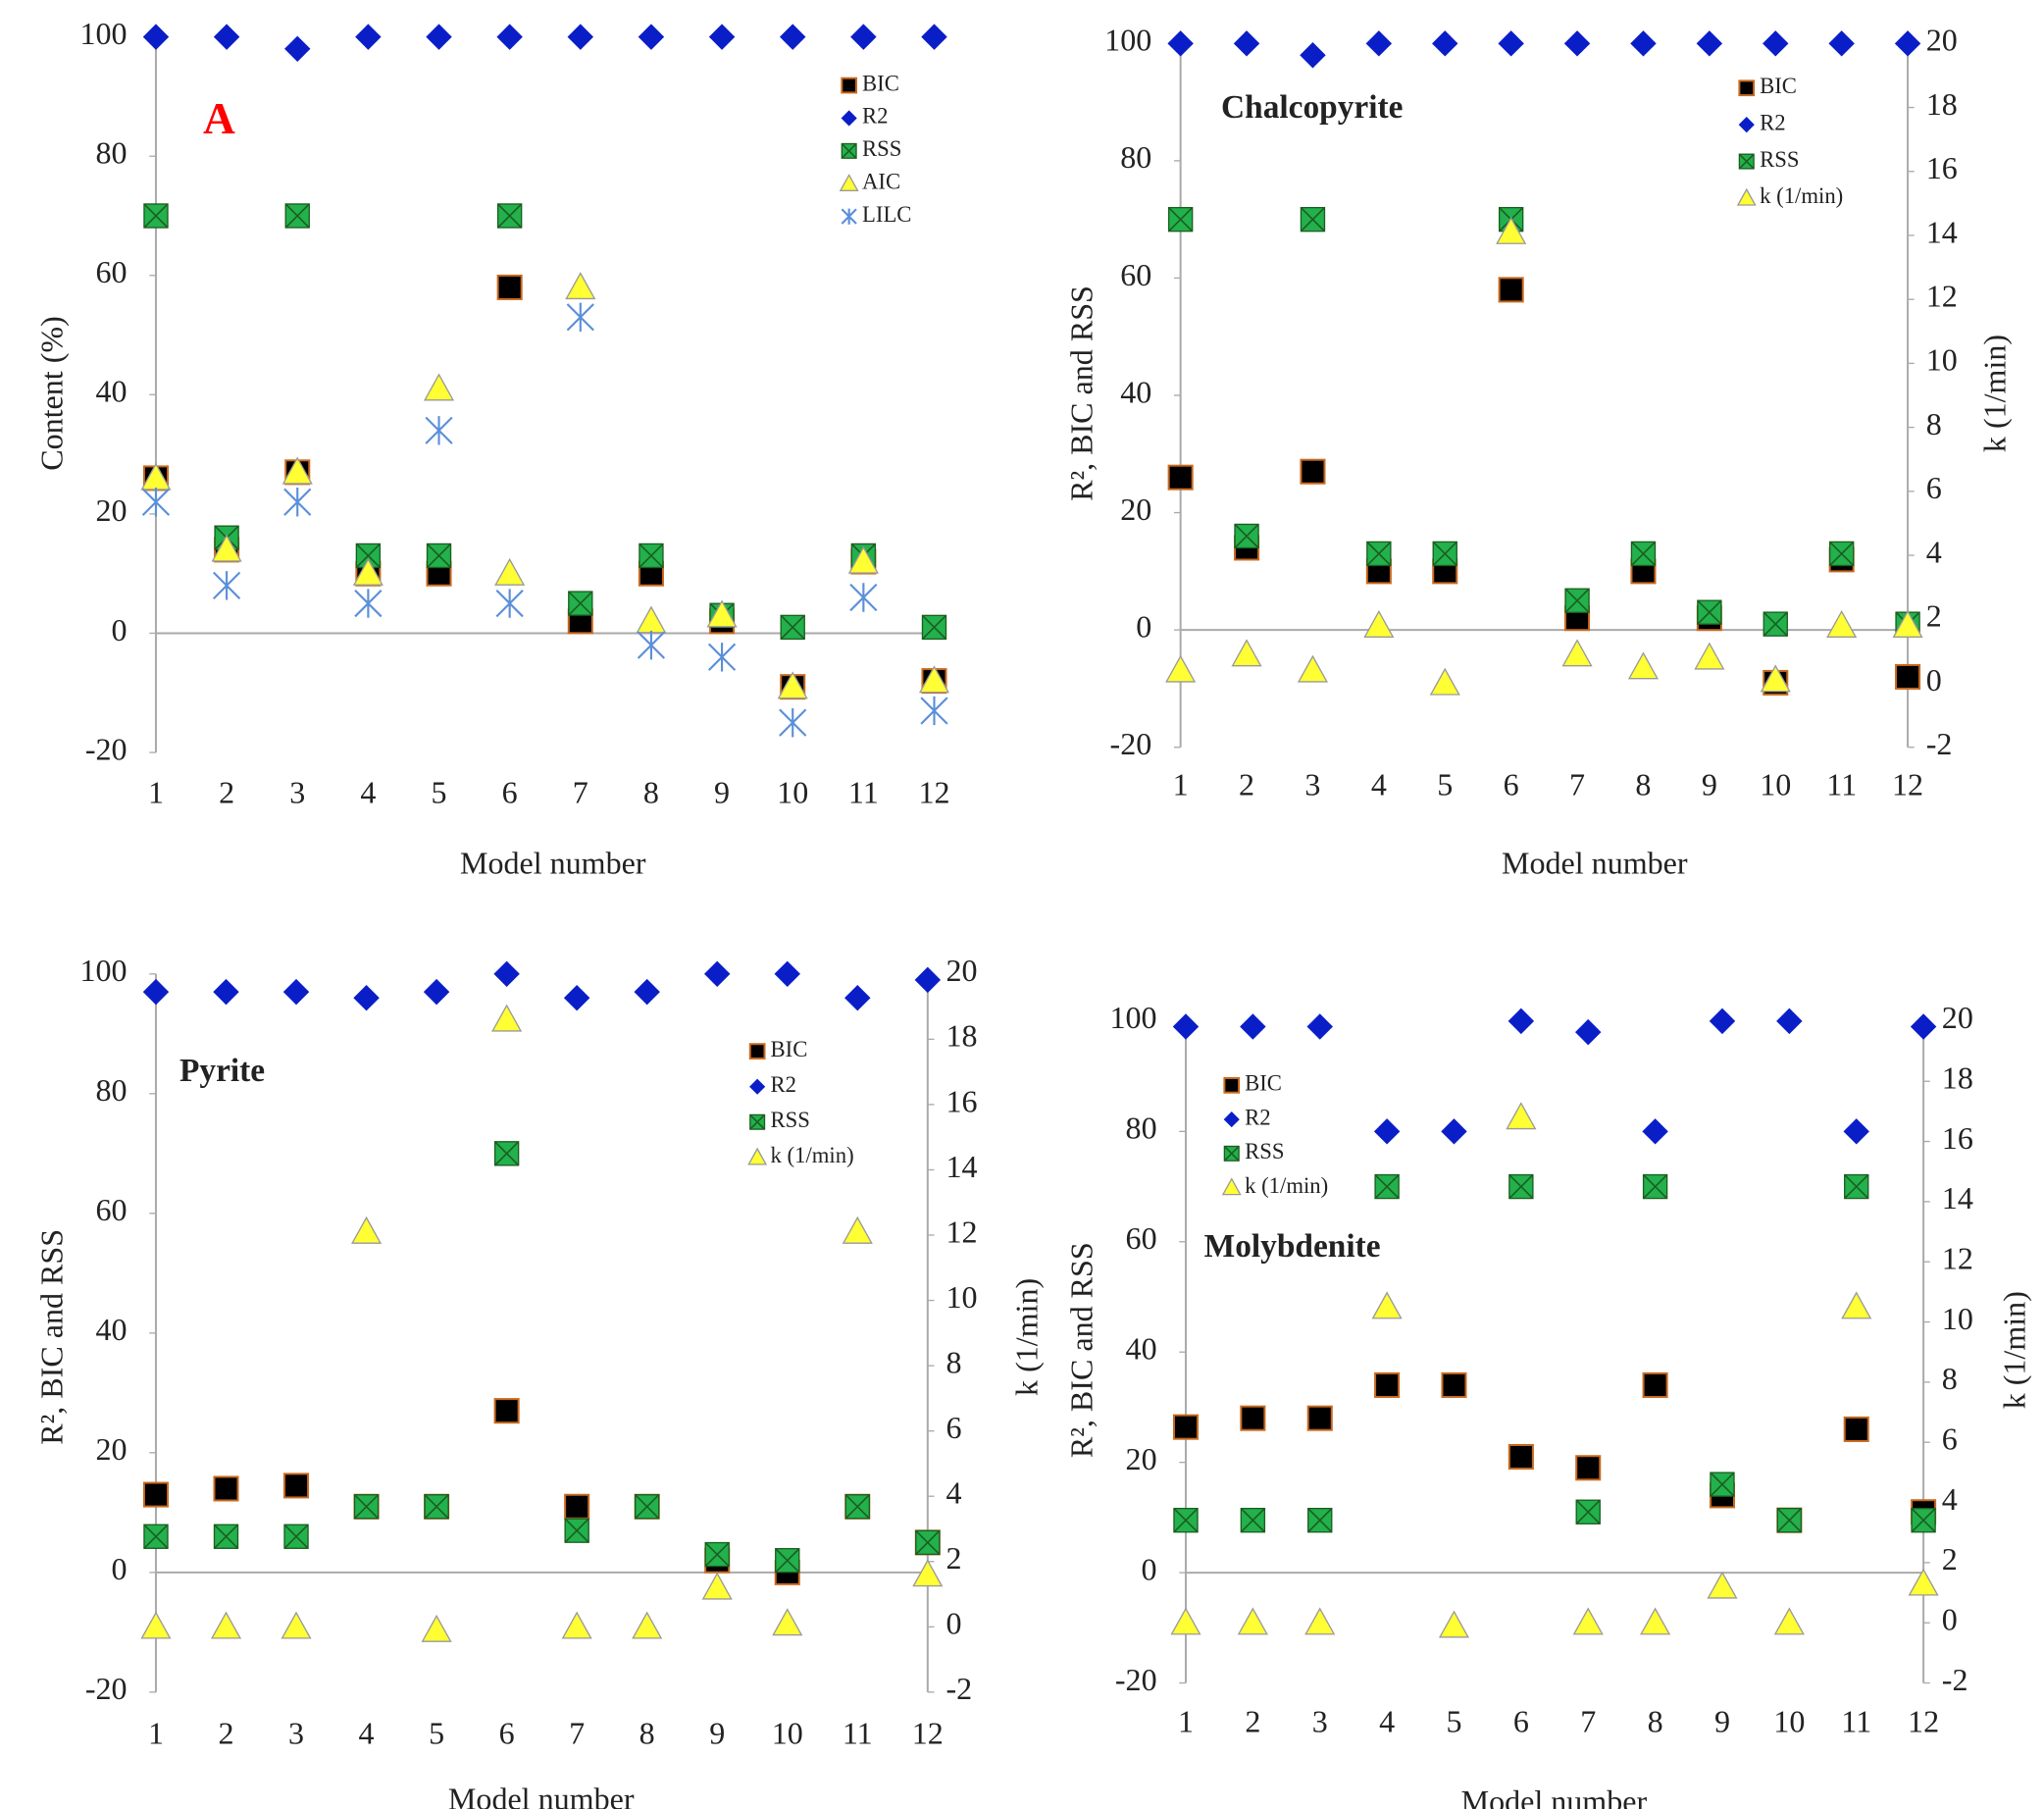  What do you see at coordinates (1958, 1197) in the screenshot?
I see `y2-tick-label: 14` at bounding box center [1958, 1197].